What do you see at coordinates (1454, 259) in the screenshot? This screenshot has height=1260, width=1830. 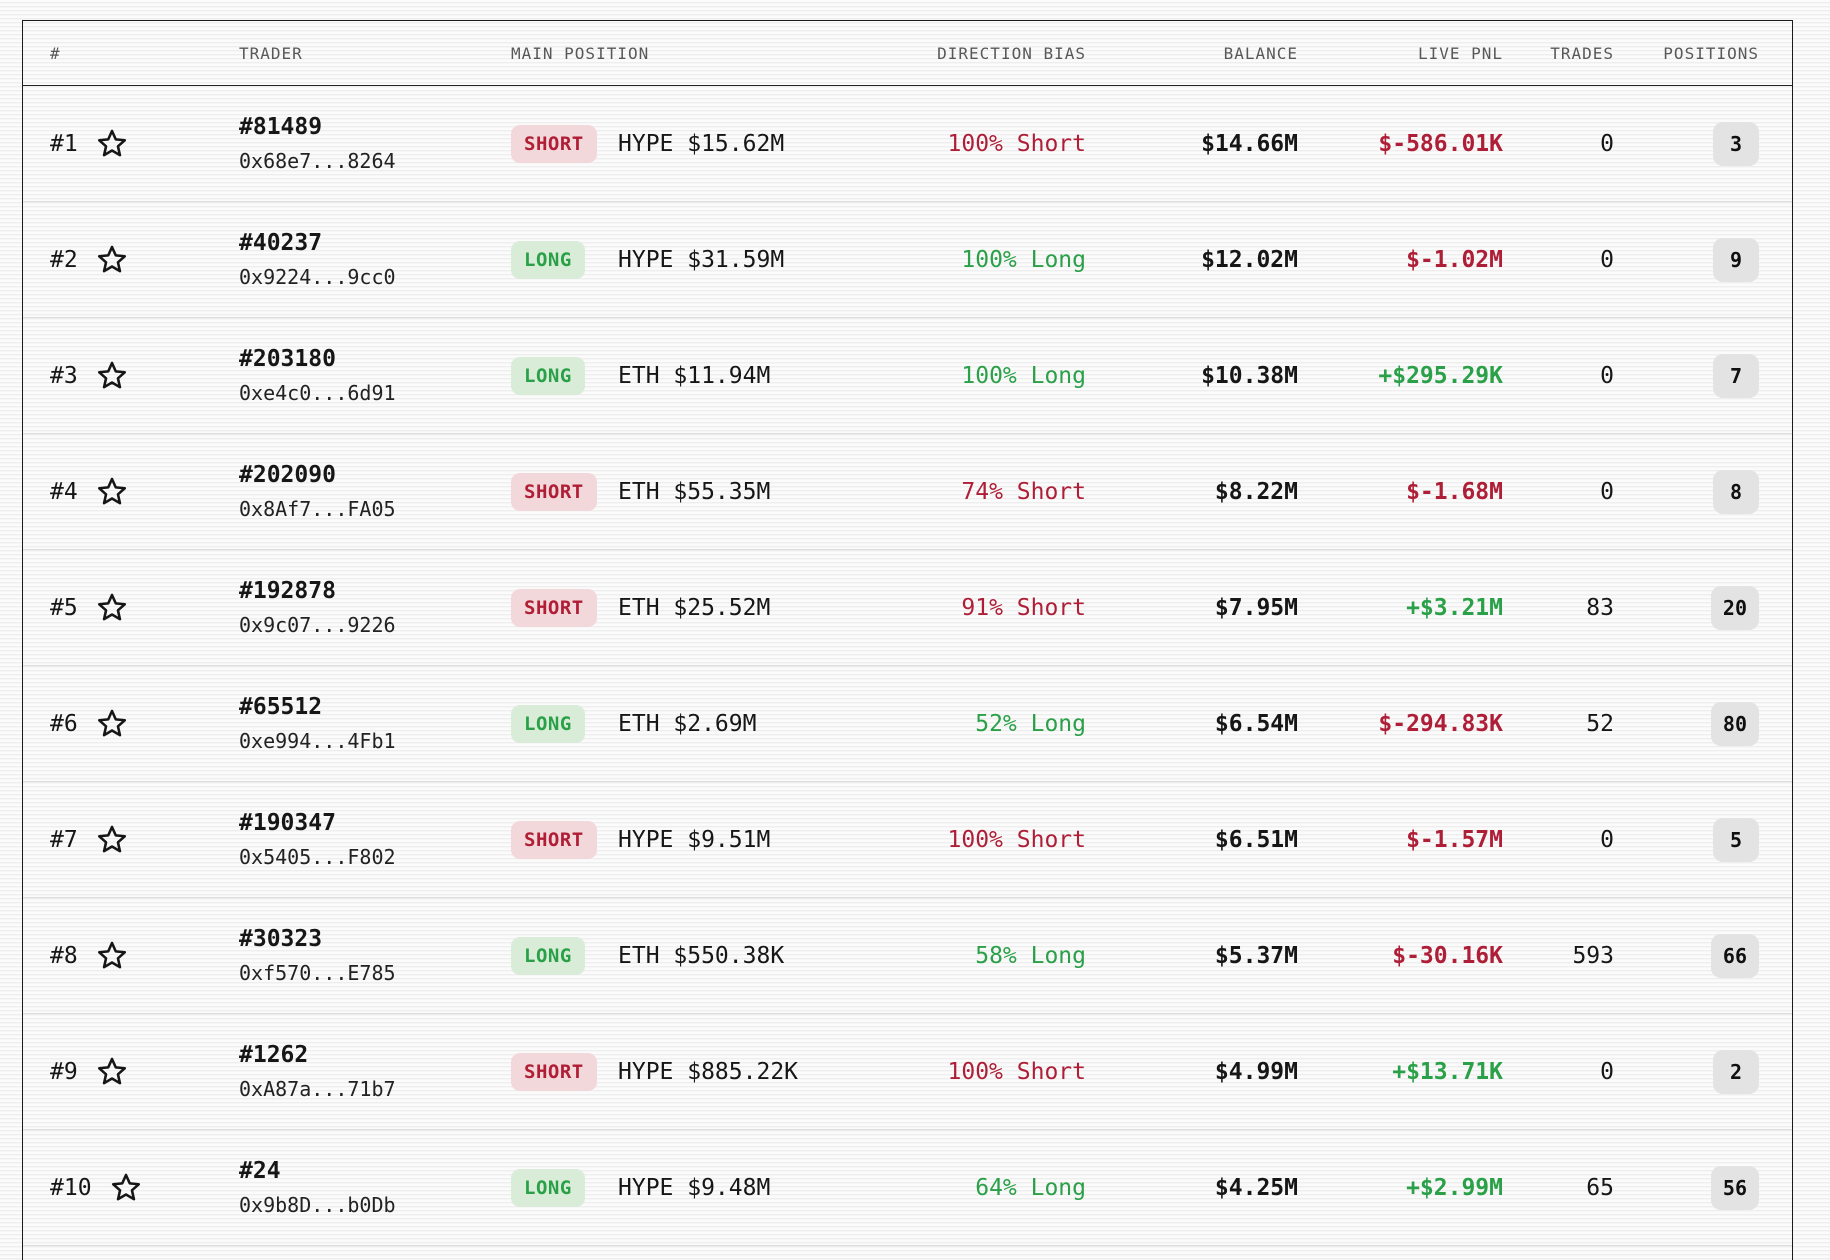 I see `live-pnl-value: $-1.02M` at bounding box center [1454, 259].